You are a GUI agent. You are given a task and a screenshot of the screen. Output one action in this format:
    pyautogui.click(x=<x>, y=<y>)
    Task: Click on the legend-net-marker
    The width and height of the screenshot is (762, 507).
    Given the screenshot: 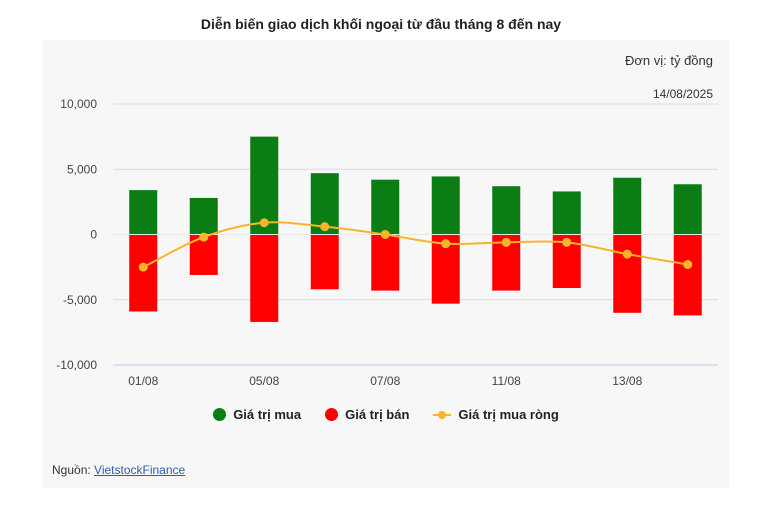 What is the action you would take?
    pyautogui.click(x=442, y=415)
    